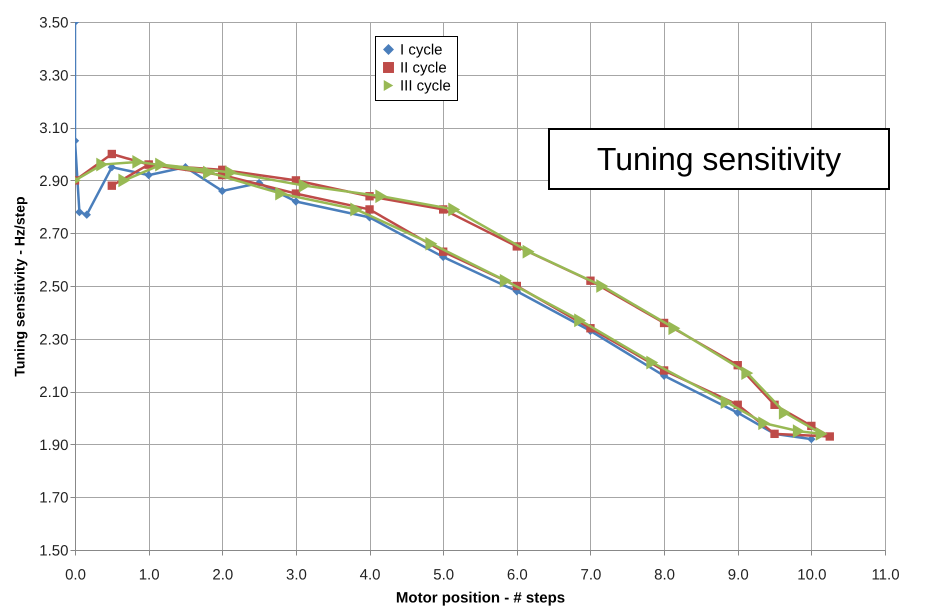  I want to click on y-tick-label: 2.50, so click(53, 287).